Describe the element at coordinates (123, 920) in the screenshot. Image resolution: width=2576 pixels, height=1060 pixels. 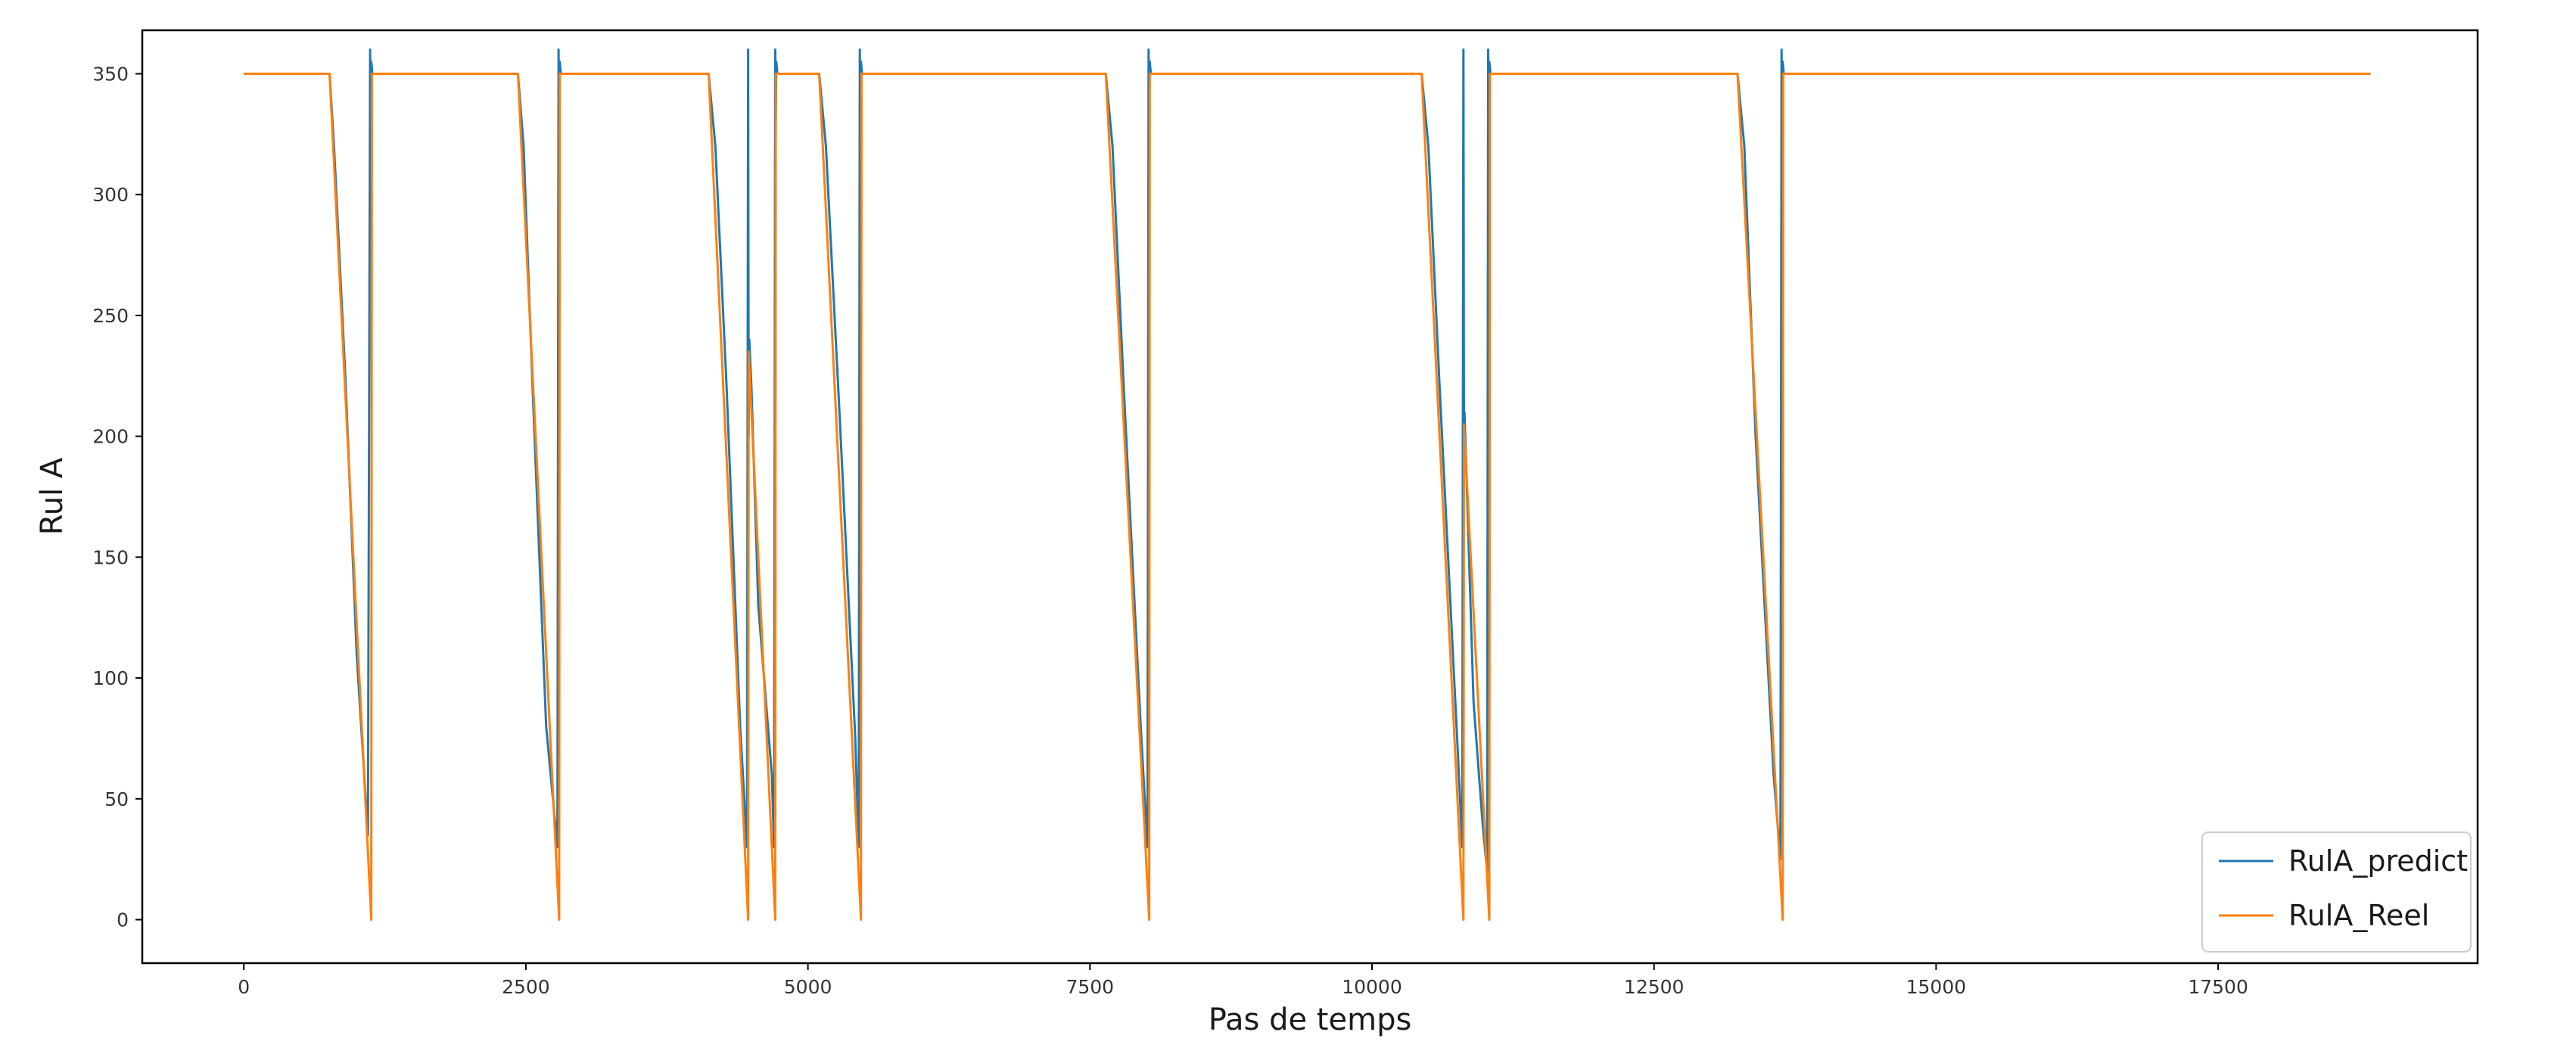
I see `y-tick-label: 0` at that location.